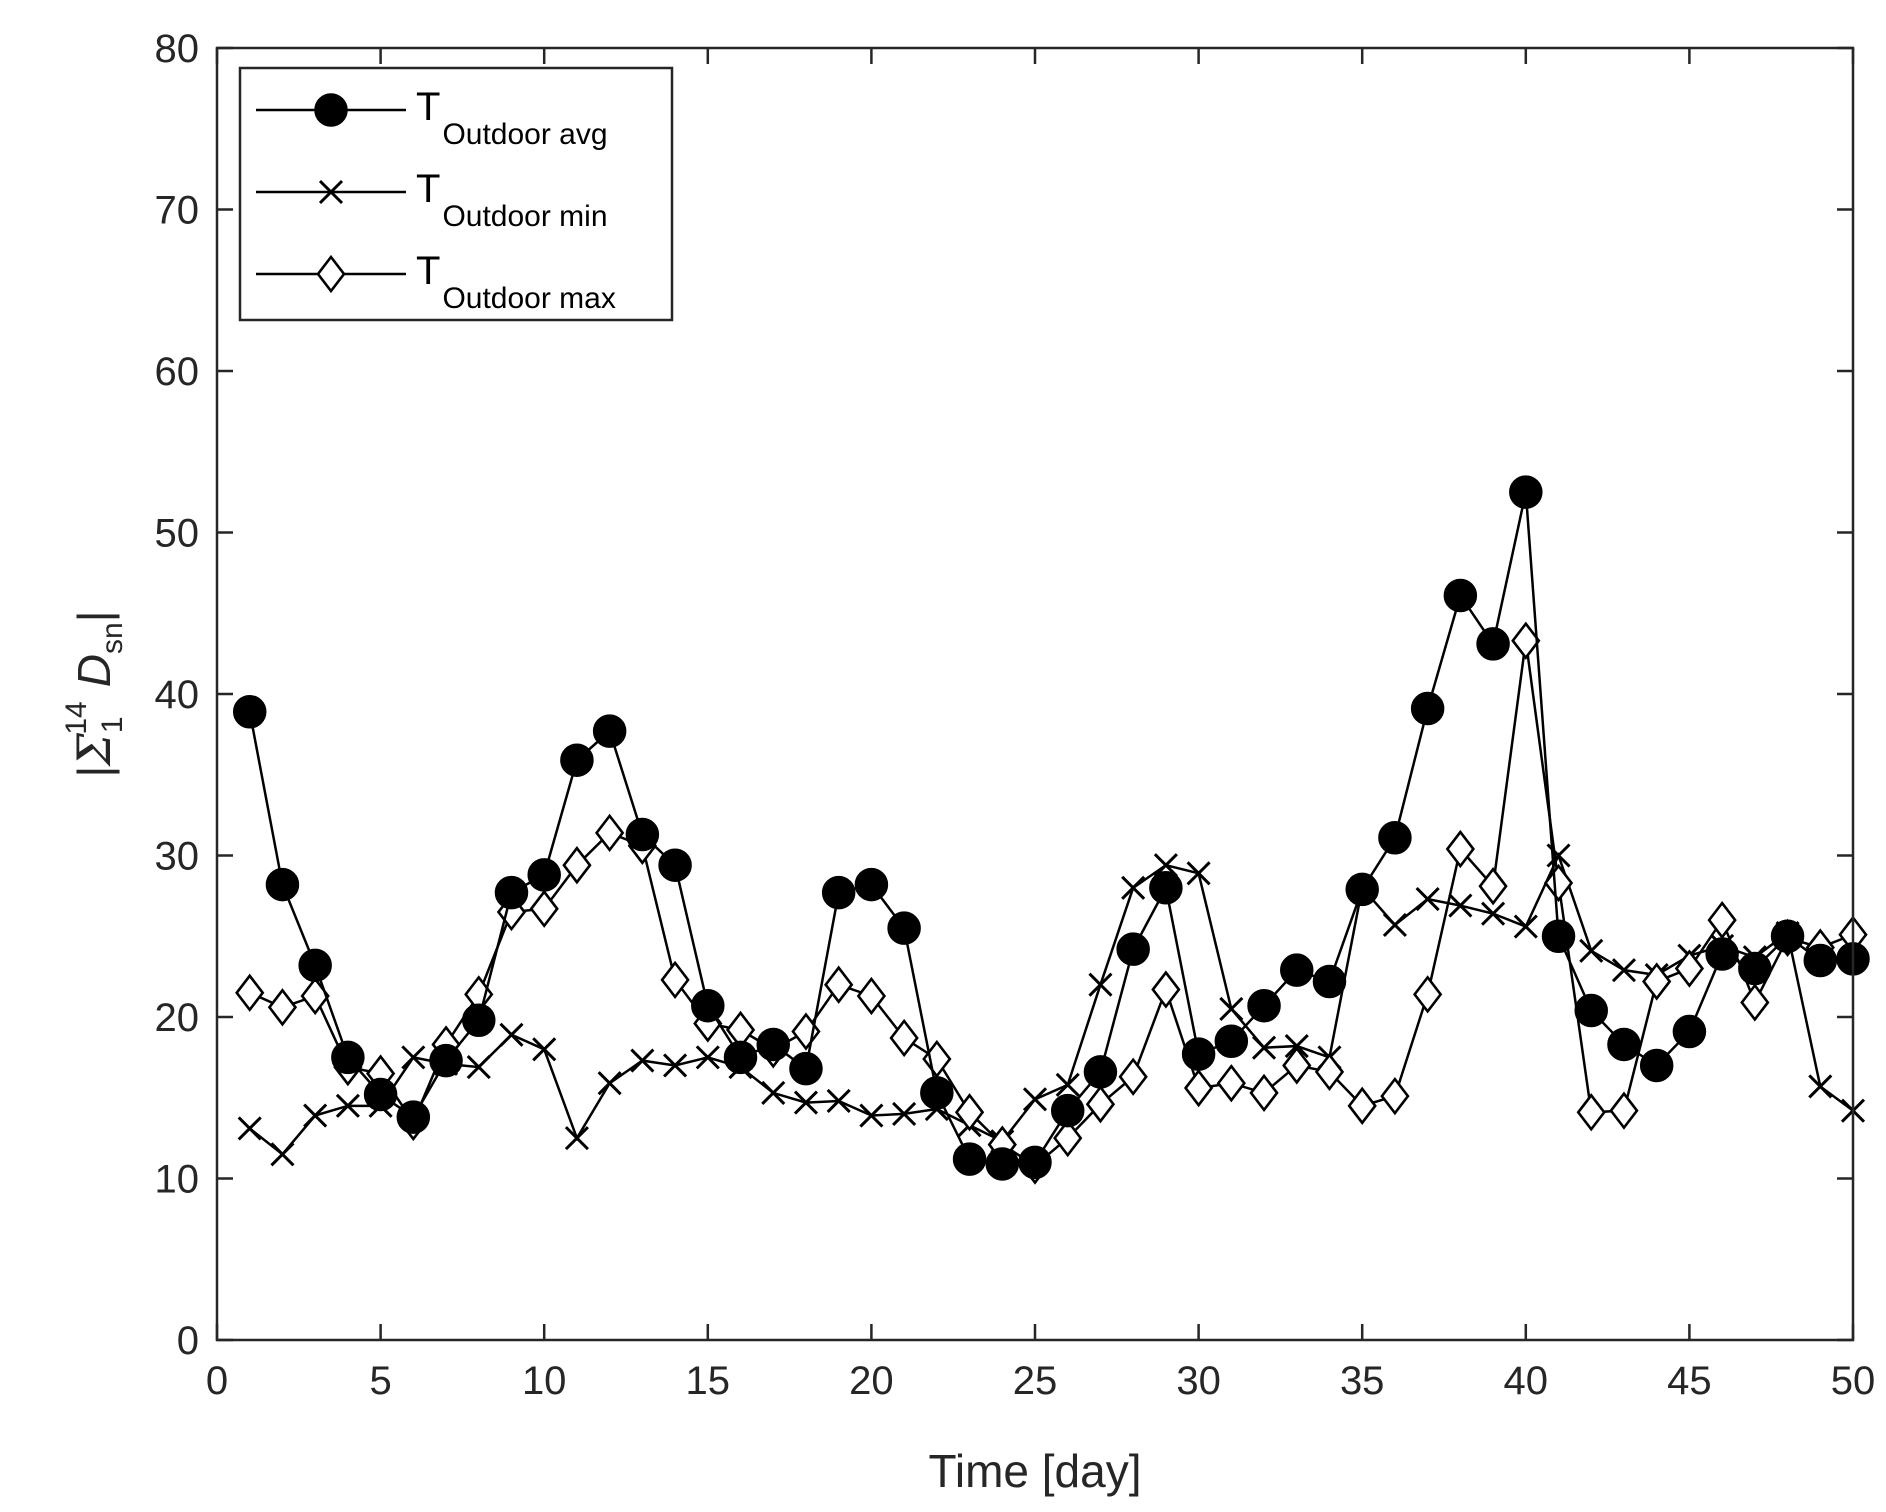 This screenshot has width=1886, height=1512. I want to click on x-tick-label: 5, so click(380, 1381).